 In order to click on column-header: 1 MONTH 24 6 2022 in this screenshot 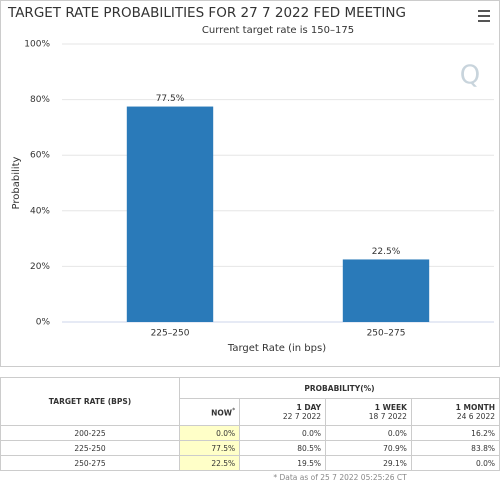, I will do `click(455, 412)`.